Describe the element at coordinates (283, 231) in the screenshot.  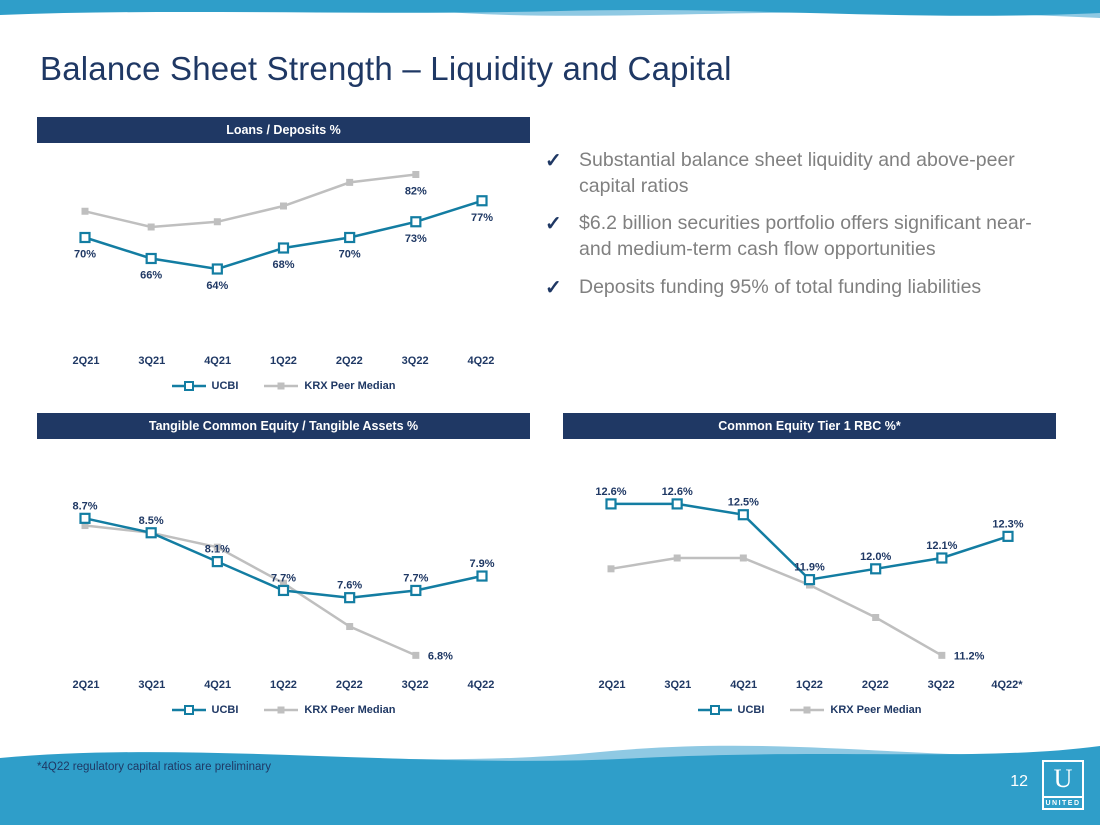
I see `line-chart: 82% 70% 66% 64% 68% 70% 73% 77%` at that location.